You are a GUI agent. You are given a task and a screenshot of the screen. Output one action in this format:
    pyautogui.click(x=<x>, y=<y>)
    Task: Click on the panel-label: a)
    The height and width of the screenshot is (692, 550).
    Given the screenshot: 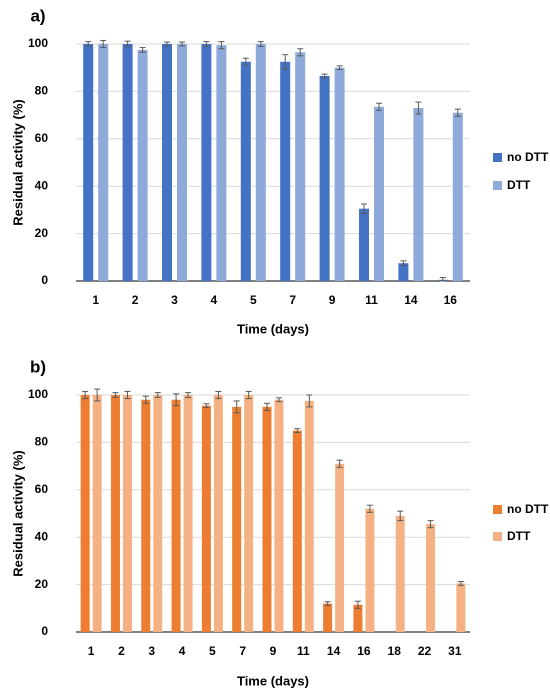 What is the action you would take?
    pyautogui.click(x=37, y=15)
    